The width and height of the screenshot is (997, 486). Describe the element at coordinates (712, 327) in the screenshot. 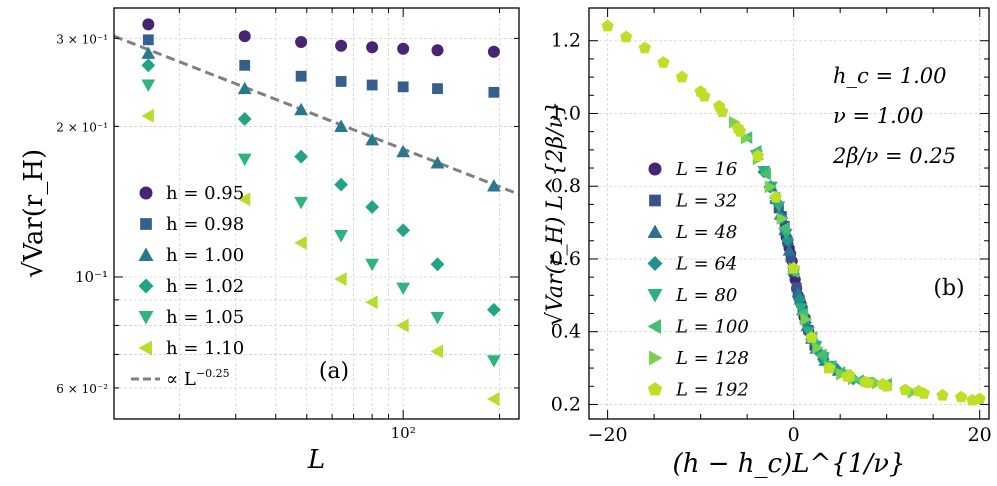

I see `legend-label: L = 100` at that location.